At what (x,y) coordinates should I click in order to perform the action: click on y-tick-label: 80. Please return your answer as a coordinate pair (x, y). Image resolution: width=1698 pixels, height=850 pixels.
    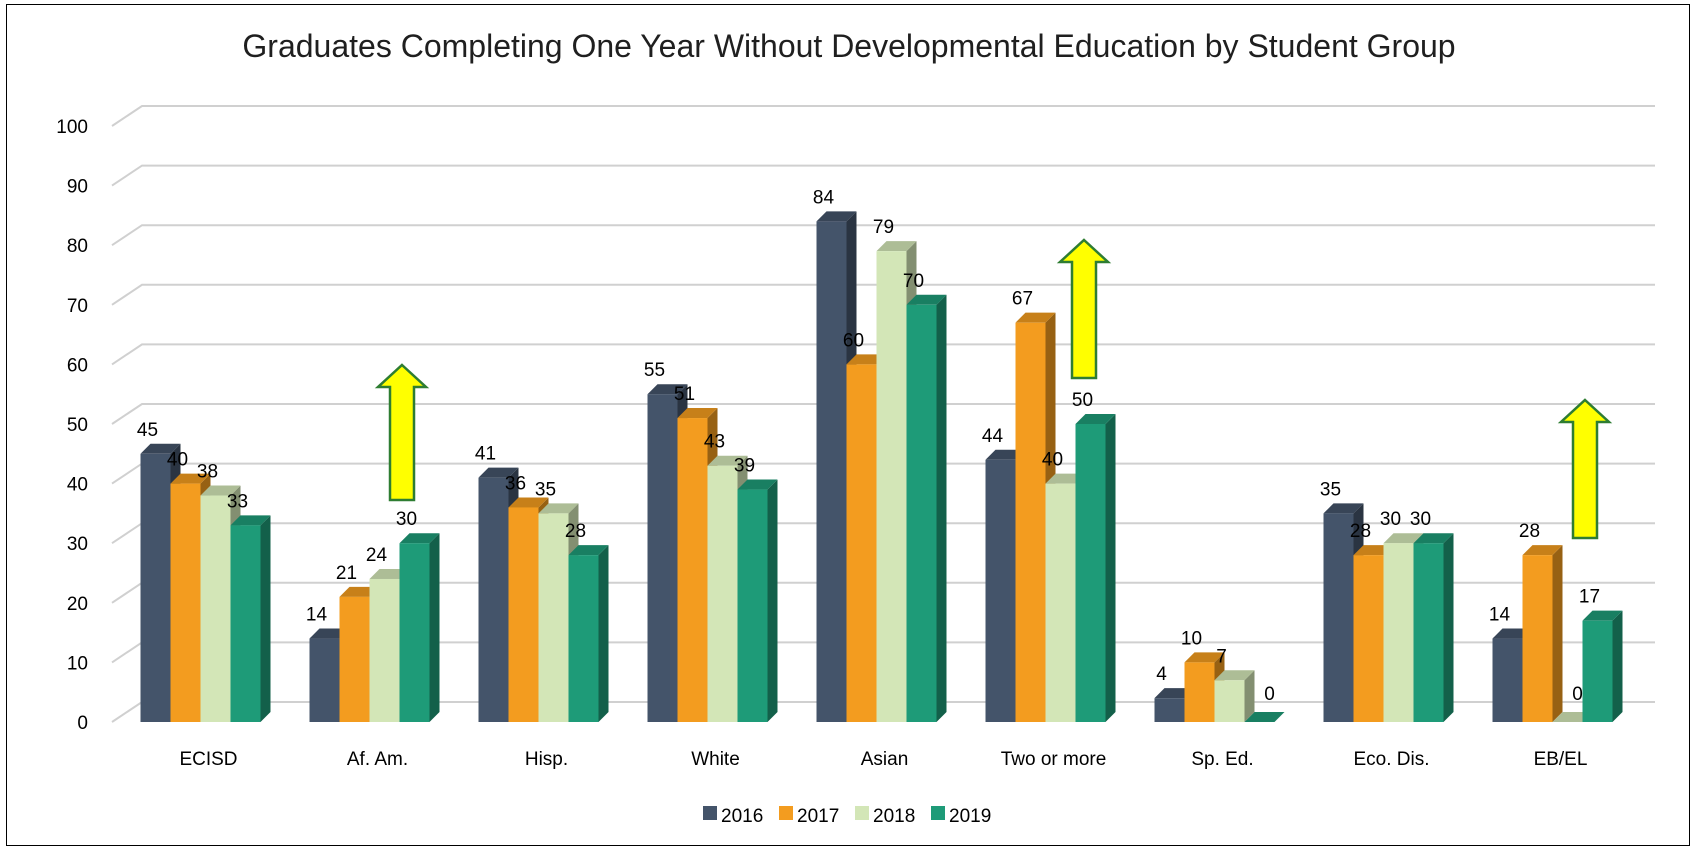
    Looking at the image, I should click on (77, 246).